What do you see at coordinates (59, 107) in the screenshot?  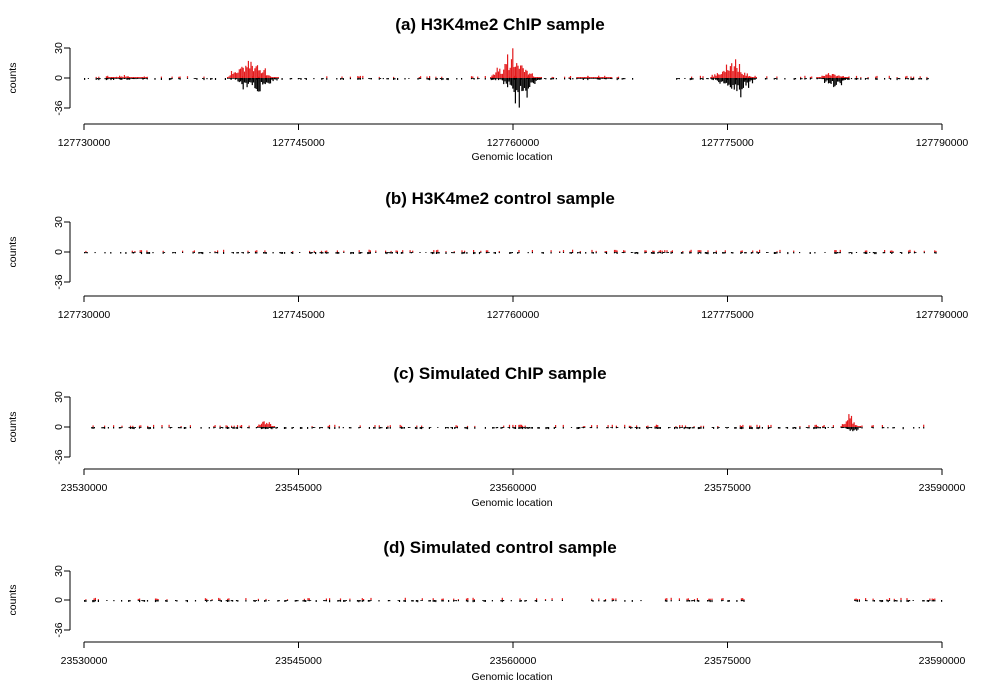 I see `y-tick-label: -36` at bounding box center [59, 107].